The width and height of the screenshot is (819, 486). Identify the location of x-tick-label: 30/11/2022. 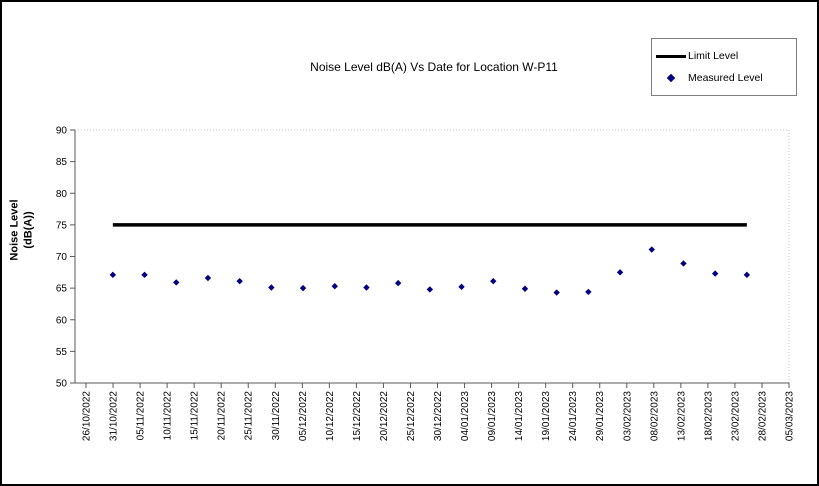
(276, 416).